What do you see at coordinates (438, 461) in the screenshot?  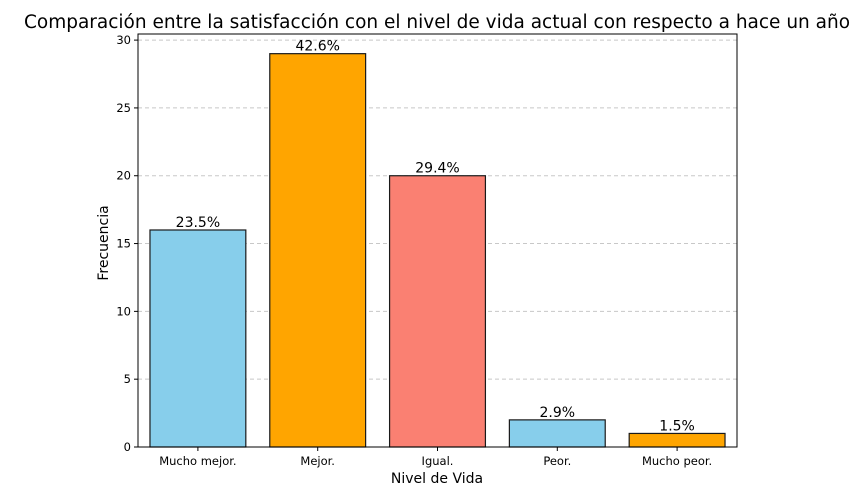 I see `x-tick-label: Igual.` at bounding box center [438, 461].